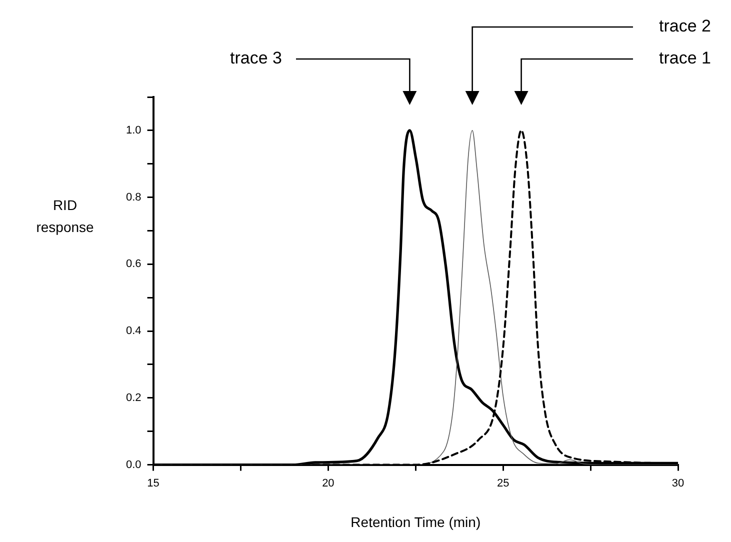  I want to click on text: trace 3, so click(256, 58).